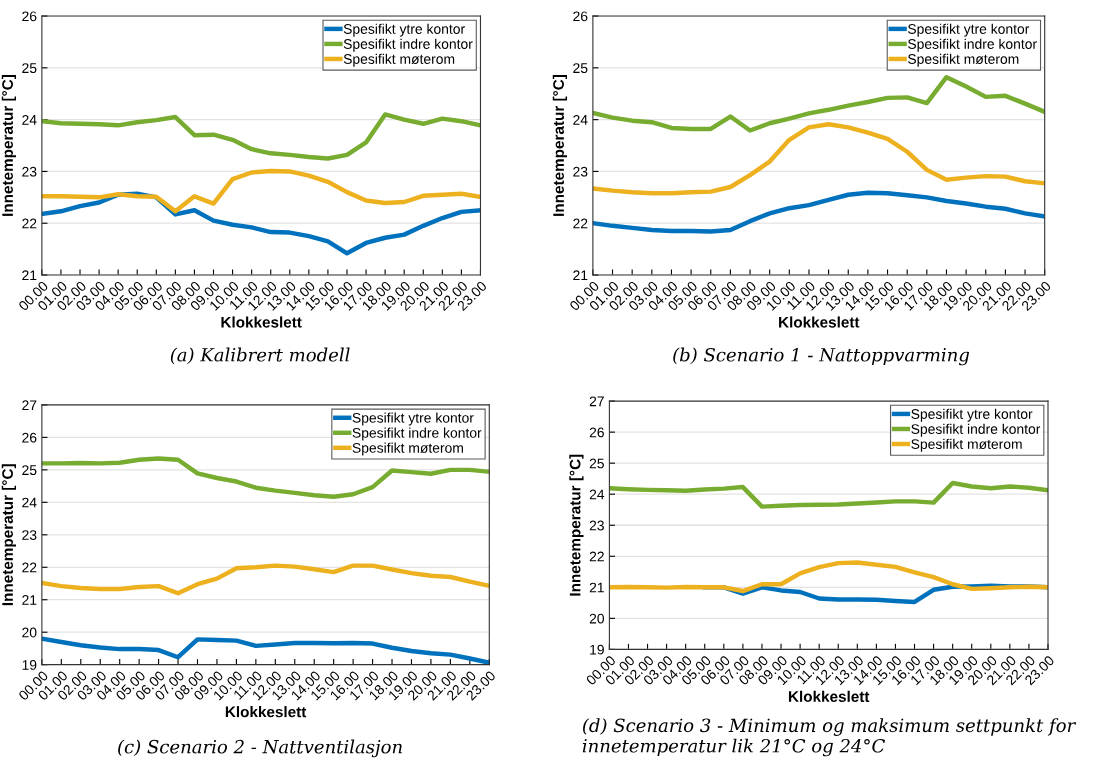 This screenshot has height=764, width=1102. Describe the element at coordinates (829, 737) in the screenshot. I see `text: (d) Scenario 3 - Minimum og maksimum settpunkt for innetemperatur lik 21°C og 24°C` at that location.